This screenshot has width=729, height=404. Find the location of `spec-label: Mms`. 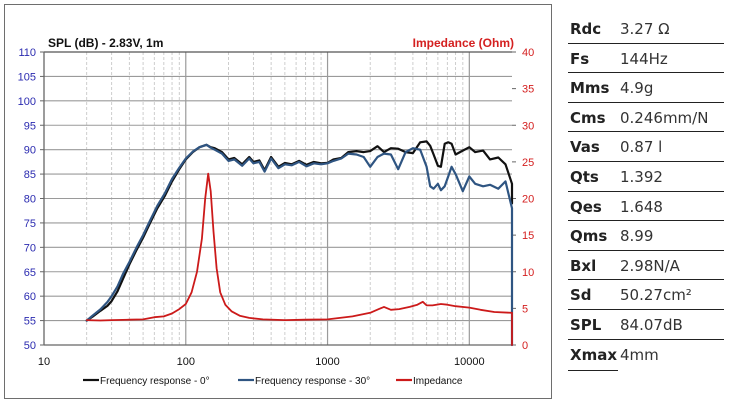

spec-label: Mms is located at coordinates (590, 88).